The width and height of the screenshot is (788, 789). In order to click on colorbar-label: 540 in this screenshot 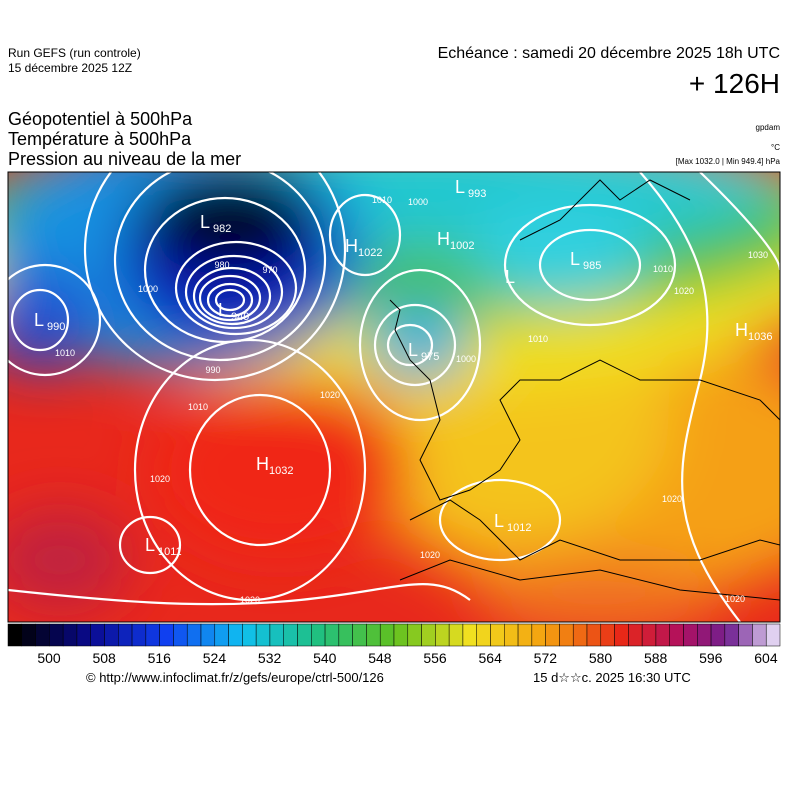, I will do `click(325, 658)`.